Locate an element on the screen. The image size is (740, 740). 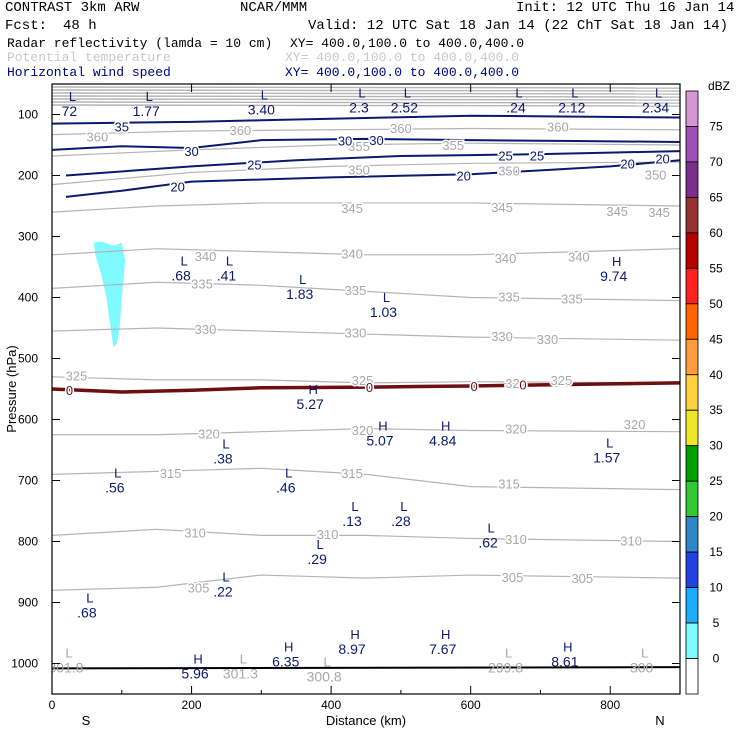
legend-wind-name: Horizontal wind speed is located at coordinates (89, 72).